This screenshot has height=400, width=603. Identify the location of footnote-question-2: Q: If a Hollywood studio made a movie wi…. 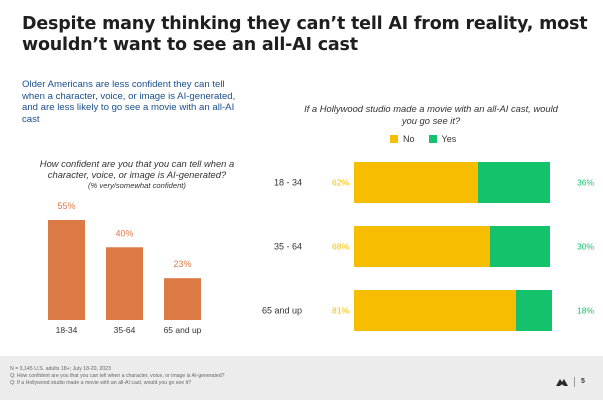
(101, 383).